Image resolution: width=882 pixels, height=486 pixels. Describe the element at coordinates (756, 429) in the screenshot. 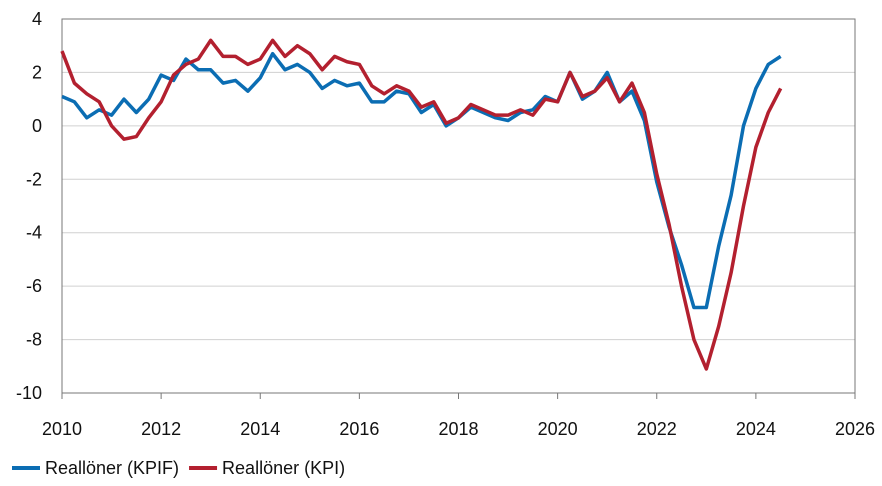

I see `x-tick-label: 2024` at that location.